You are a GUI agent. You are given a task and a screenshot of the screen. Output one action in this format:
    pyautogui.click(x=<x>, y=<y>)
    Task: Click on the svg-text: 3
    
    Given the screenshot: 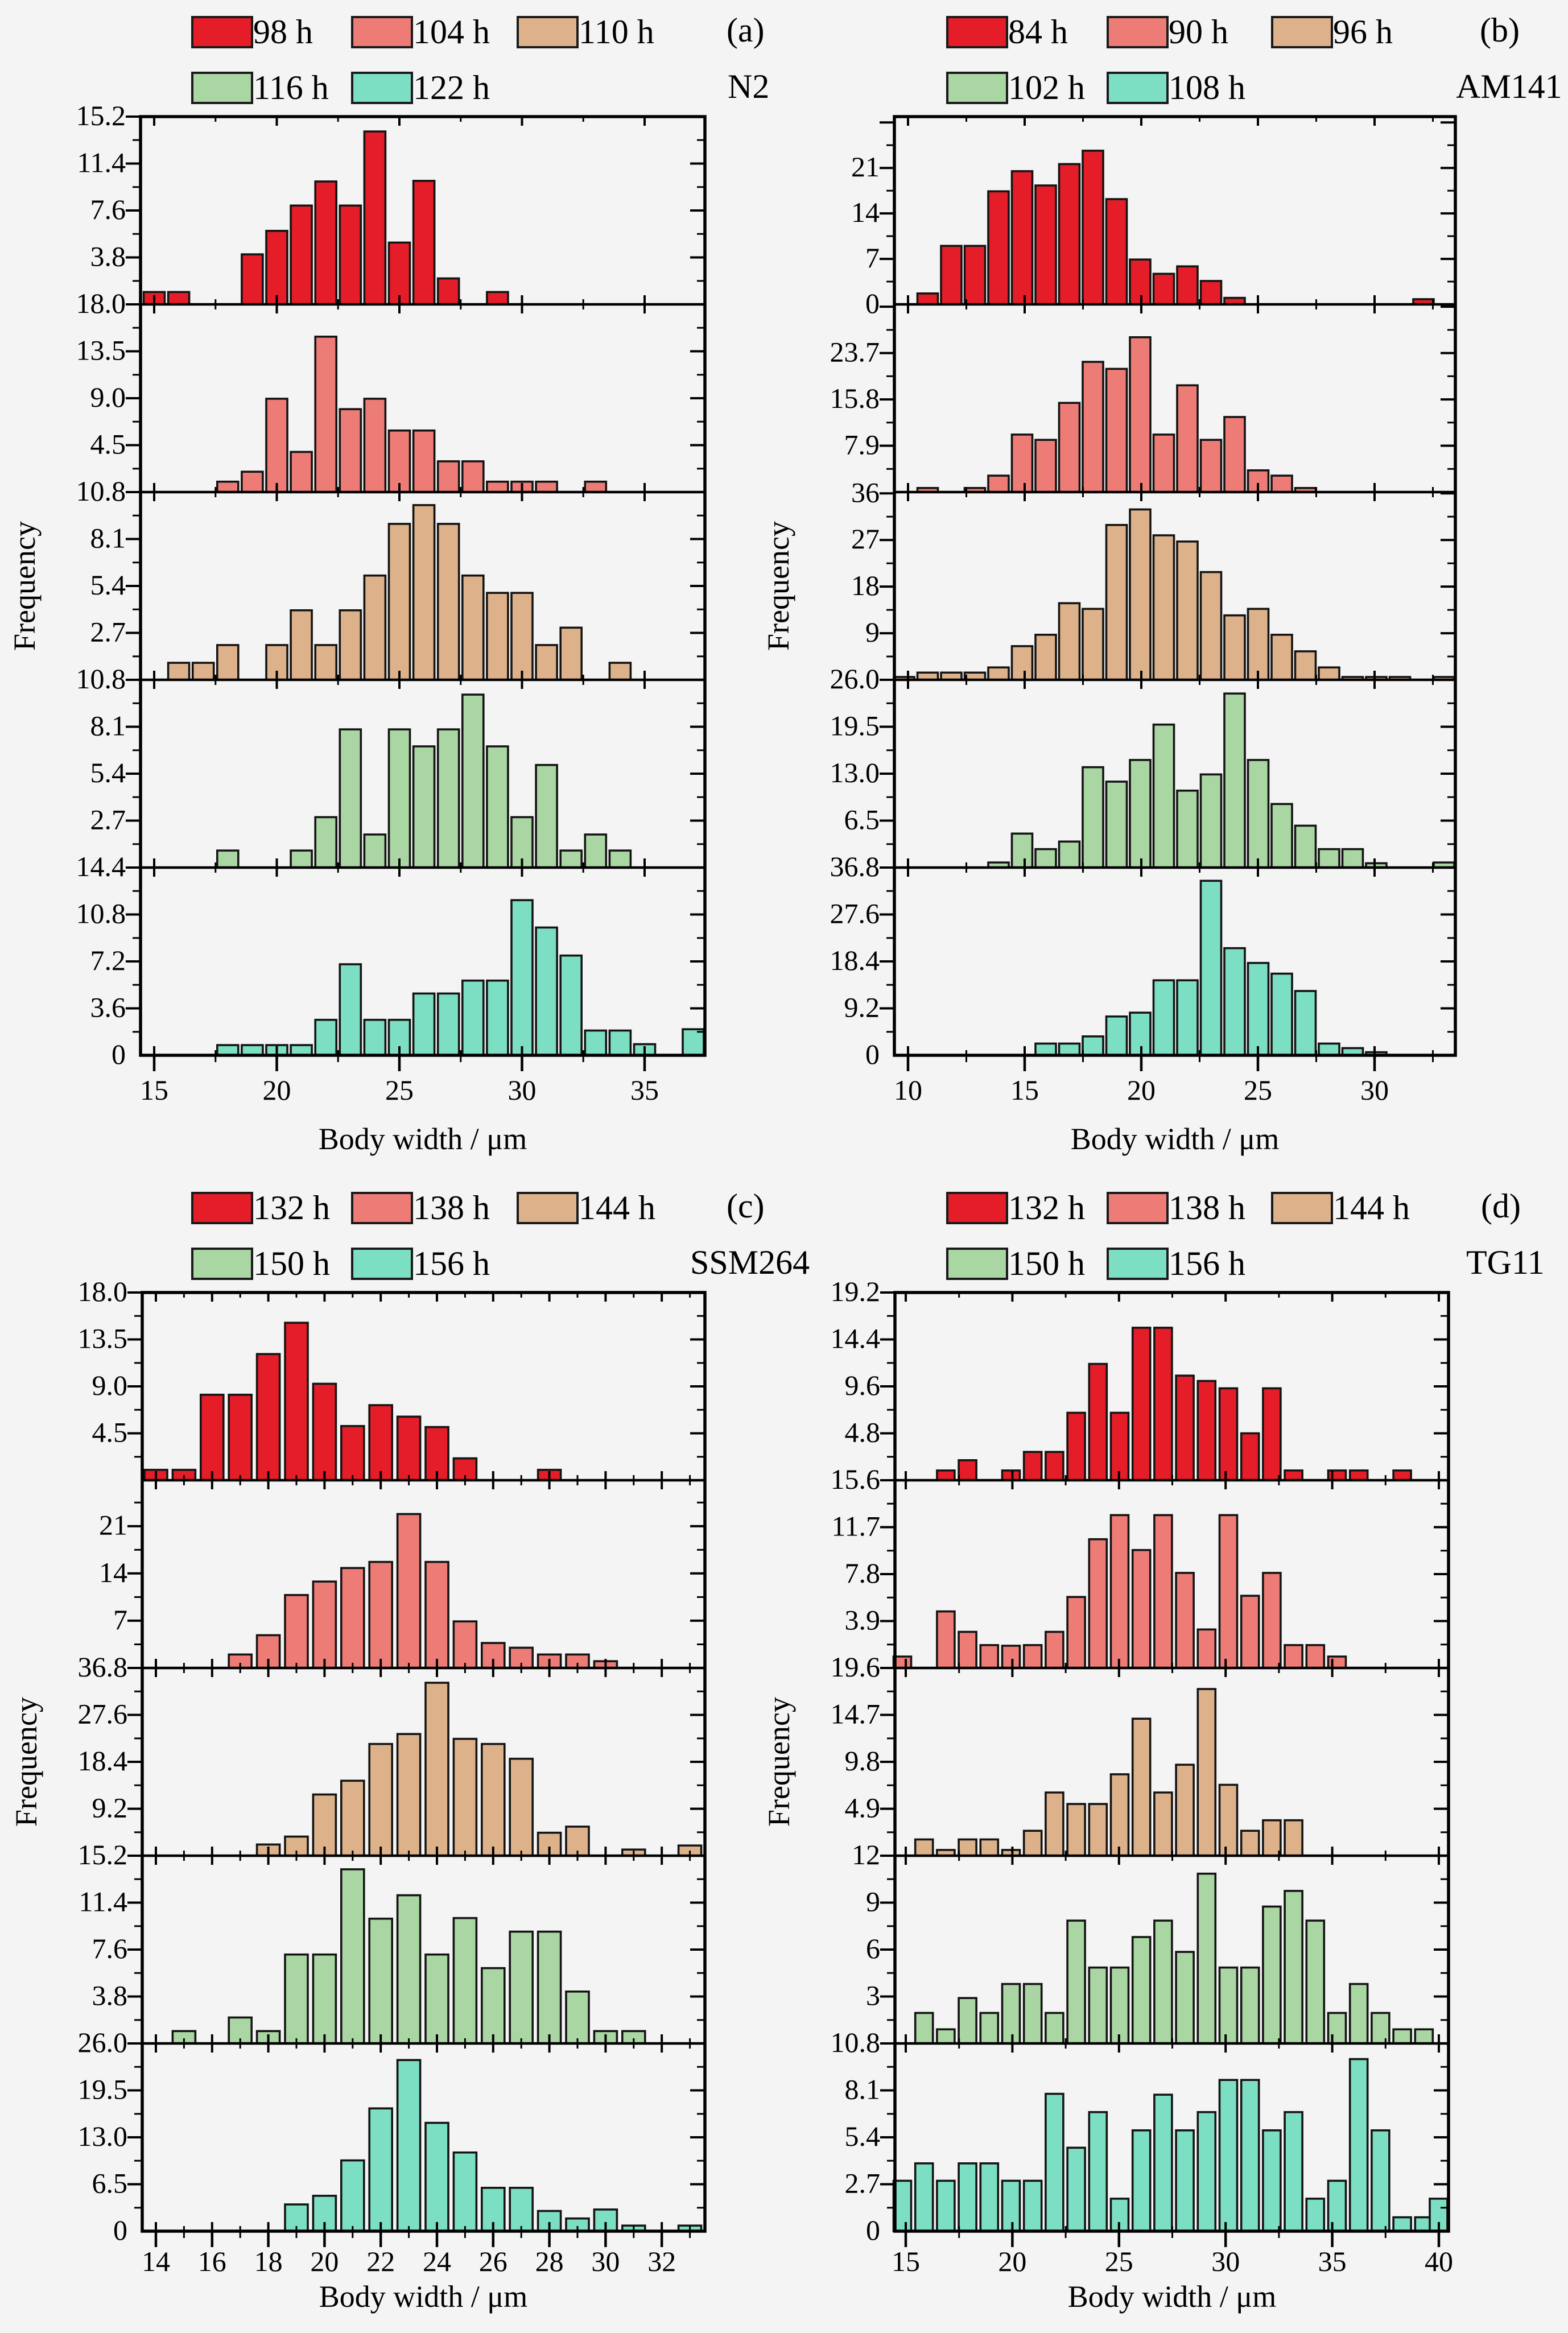 What is the action you would take?
    pyautogui.click(x=873, y=1996)
    